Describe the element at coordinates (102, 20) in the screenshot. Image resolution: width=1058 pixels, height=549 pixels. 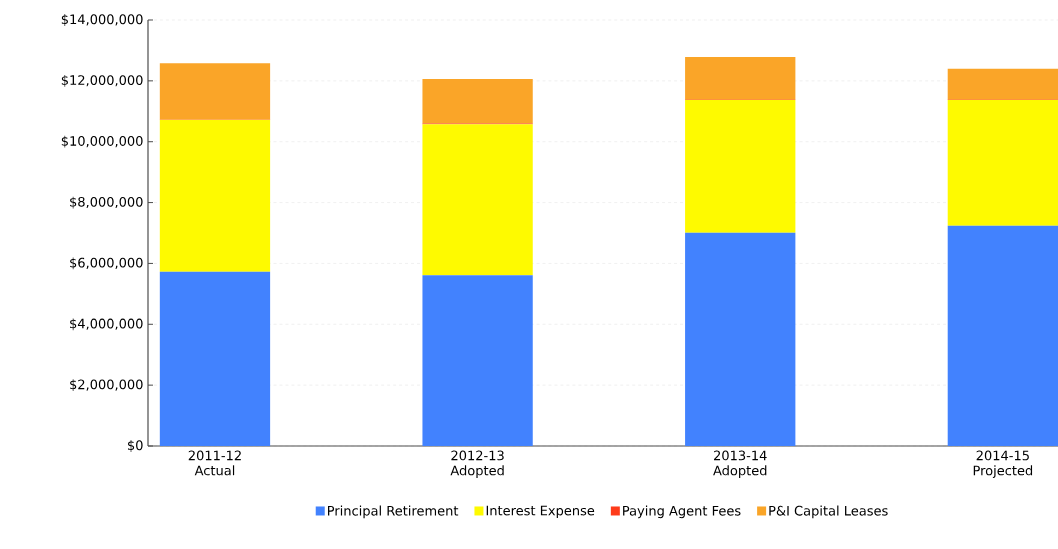
I see `y-tick-label: $14,000,000` at that location.